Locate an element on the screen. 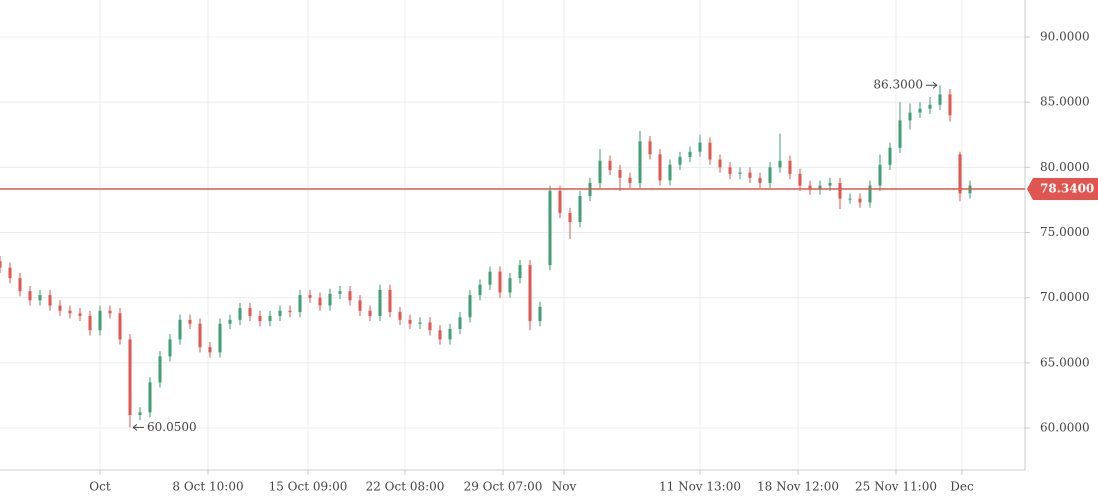  last-price-label: 78.3400 is located at coordinates (1067, 188).